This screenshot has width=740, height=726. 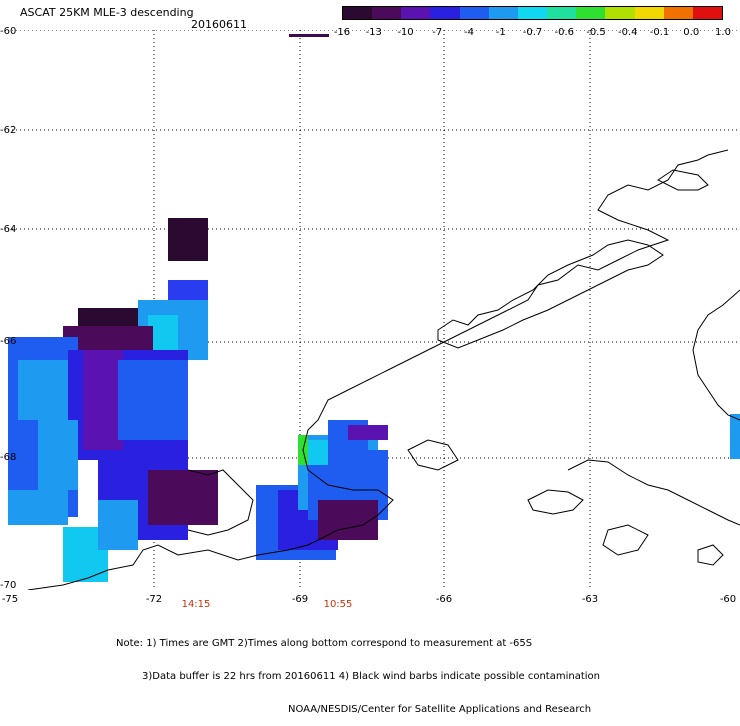 What do you see at coordinates (691, 32) in the screenshot?
I see `colorbar-label: 0.0` at bounding box center [691, 32].